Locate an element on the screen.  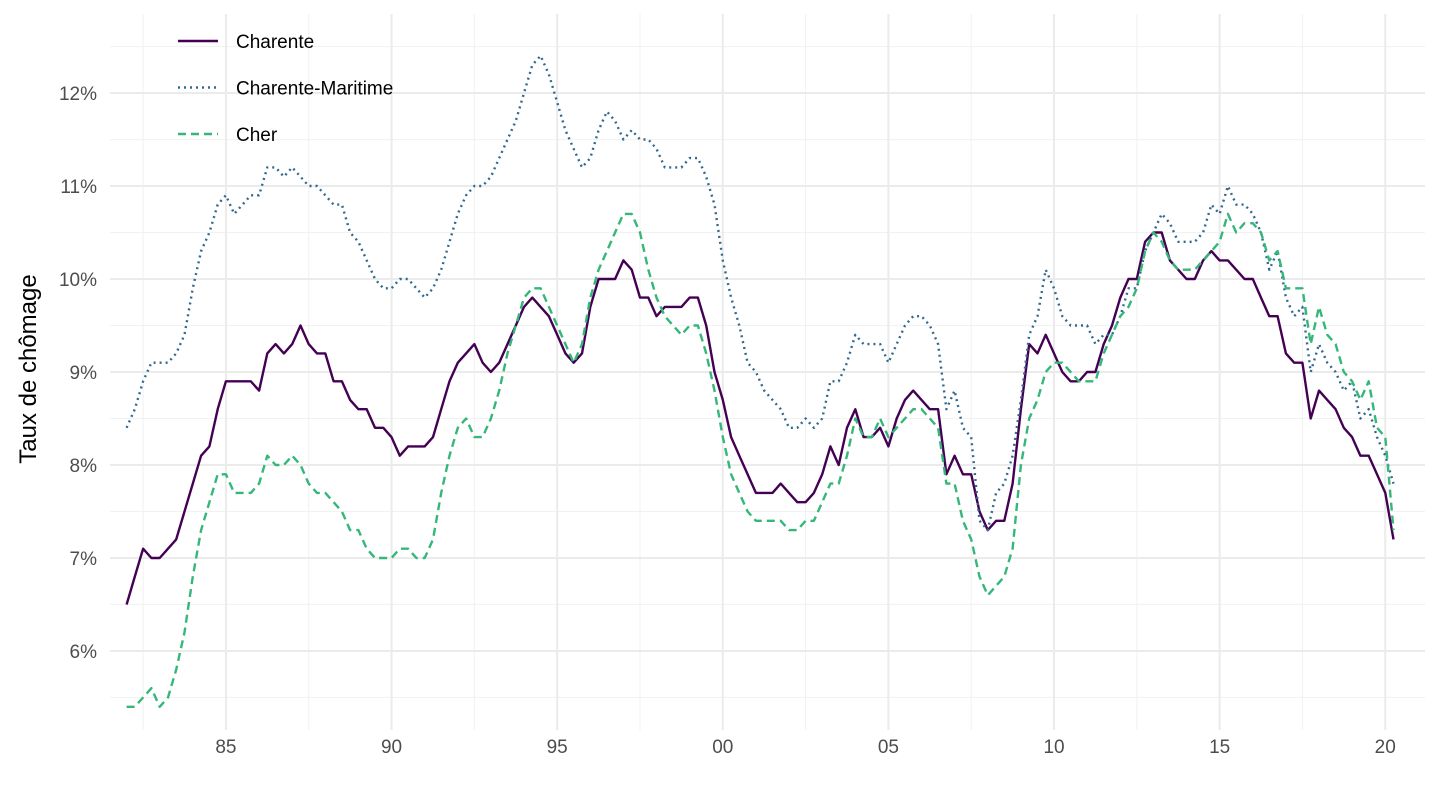
y-tick-label: 8% is located at coordinates (84, 466).